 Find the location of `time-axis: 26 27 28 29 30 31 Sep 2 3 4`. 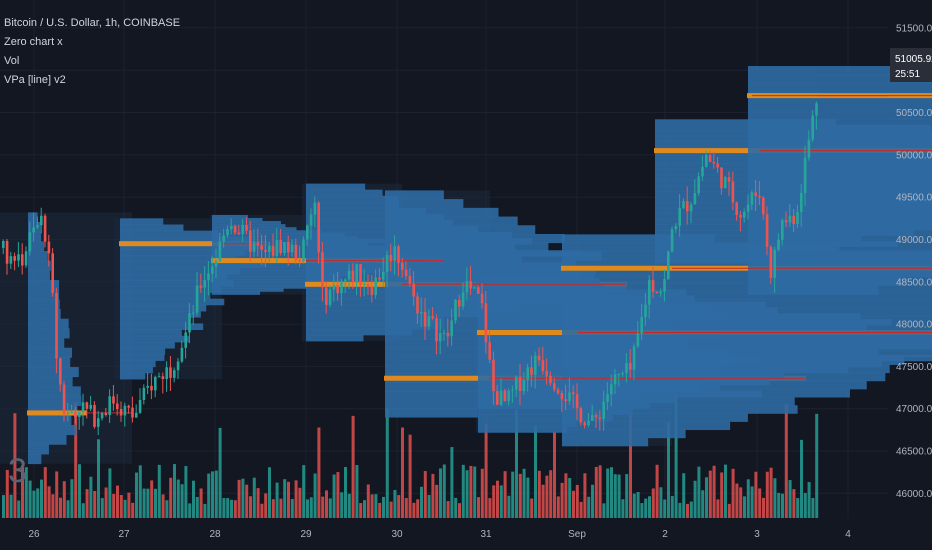

time-axis: 26 27 28 29 30 31 Sep 2 3 4 is located at coordinates (439, 534).